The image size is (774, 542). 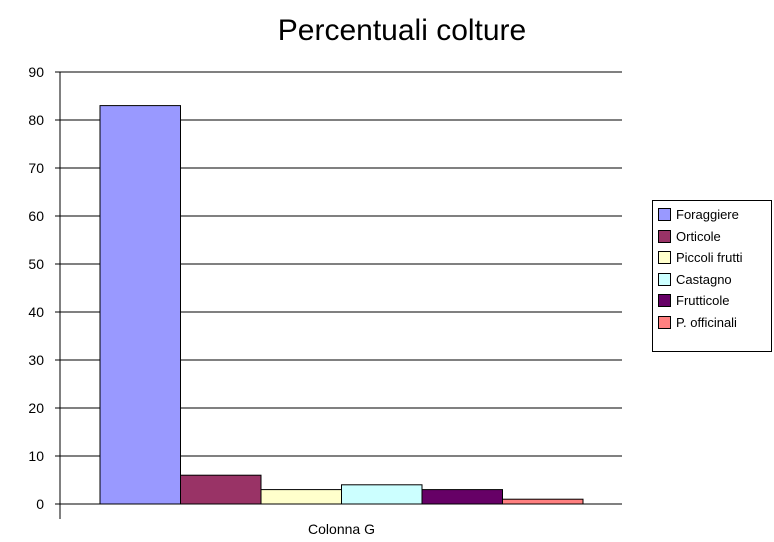 I want to click on y-tick-label: 20, so click(x=36, y=408).